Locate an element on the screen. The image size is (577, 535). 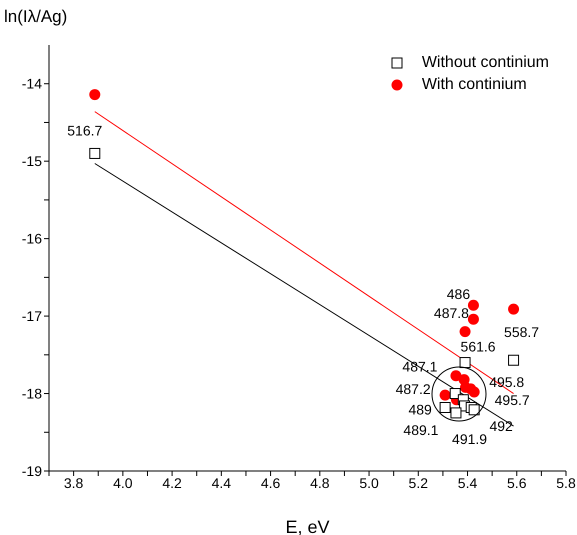
annotation: 487.2 is located at coordinates (413, 389).